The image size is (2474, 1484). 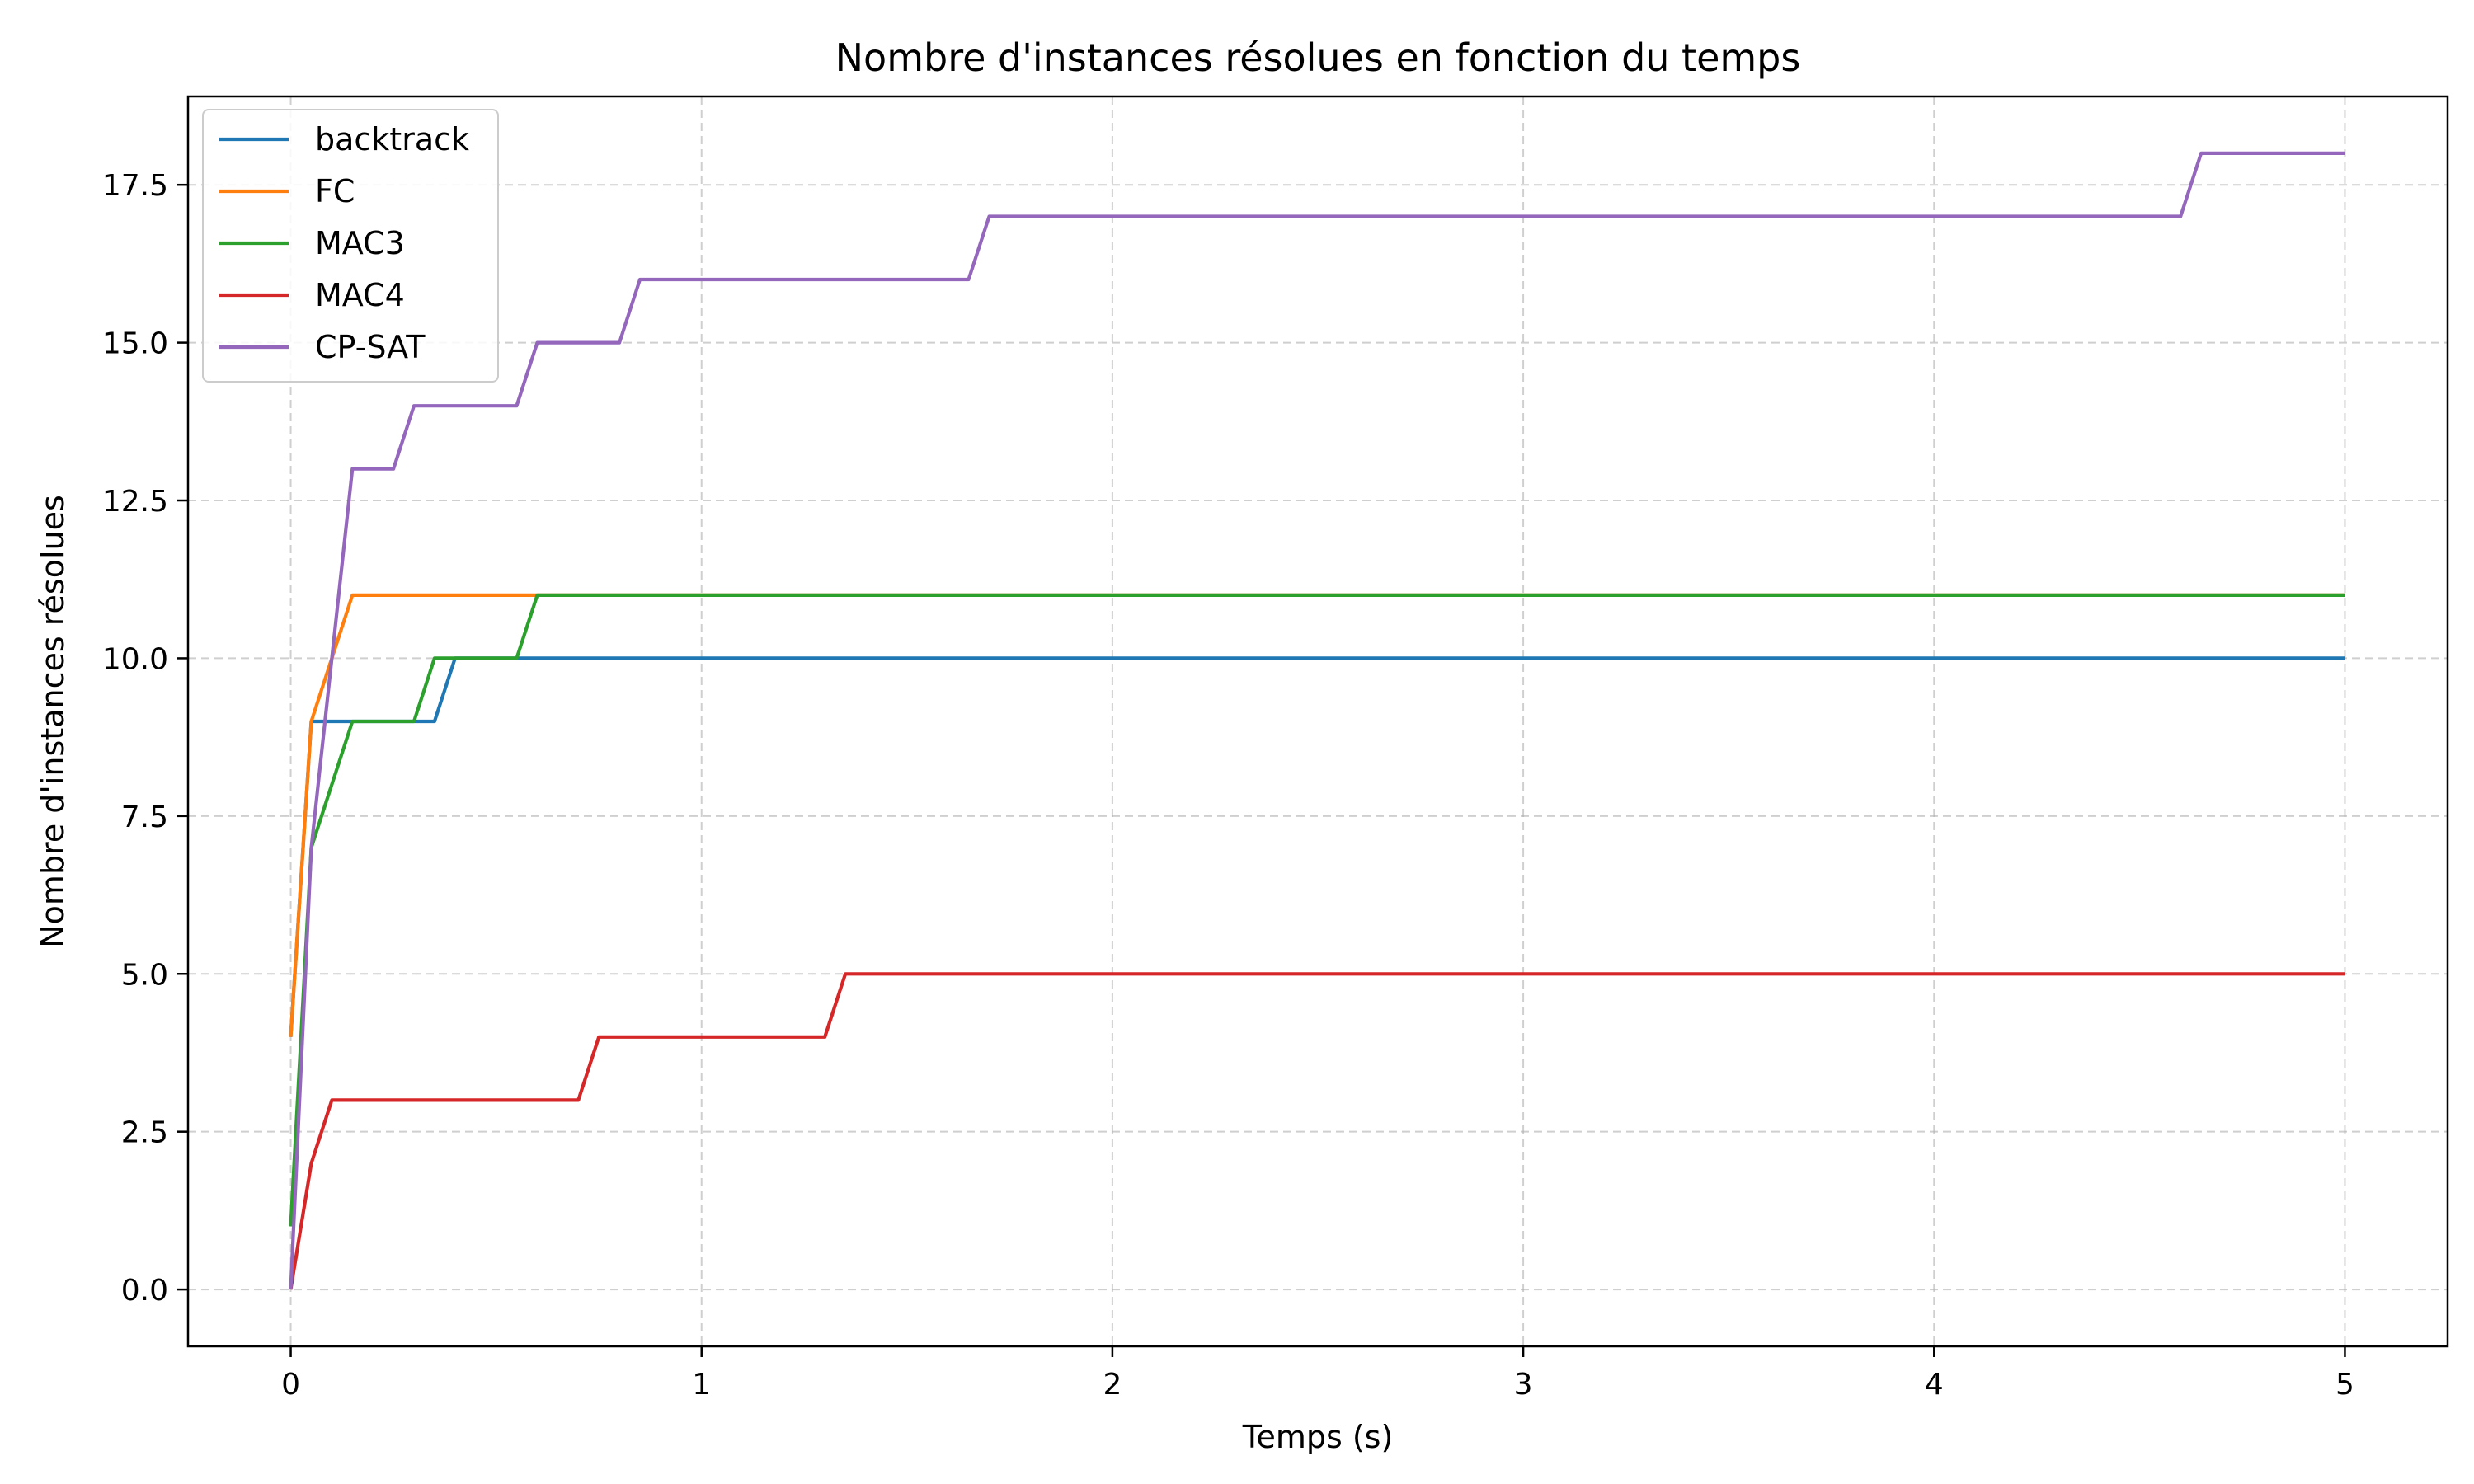 What do you see at coordinates (53, 721) in the screenshot?
I see `y-axis-label: Nombre d'instances résolues` at bounding box center [53, 721].